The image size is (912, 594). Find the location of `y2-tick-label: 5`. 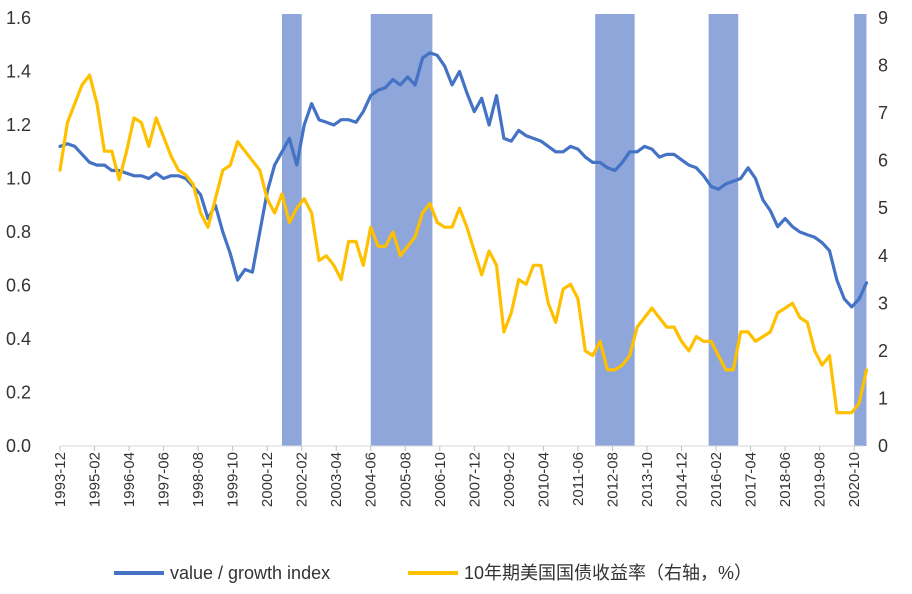

y2-tick-label: 5 is located at coordinates (883, 208).